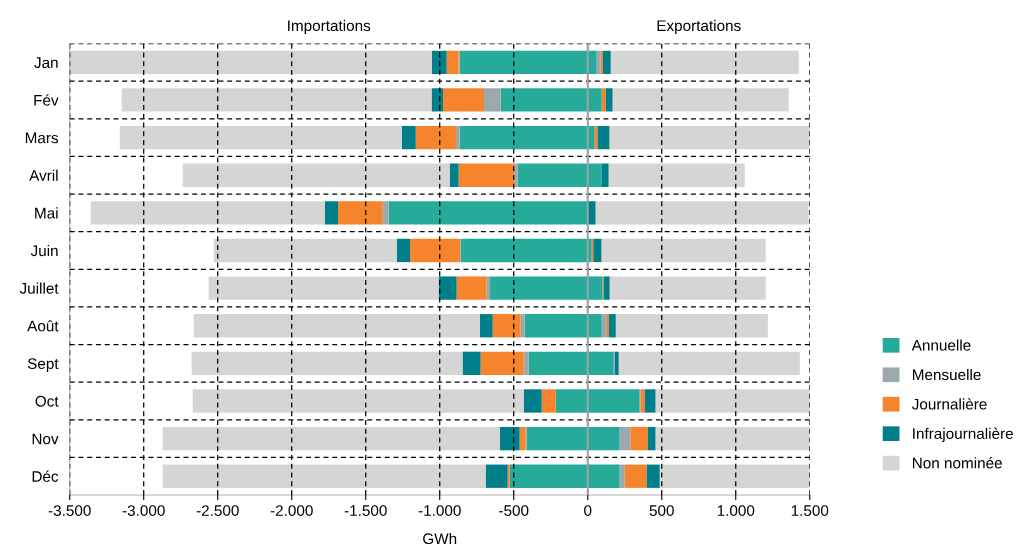  Describe the element at coordinates (514, 510) in the screenshot. I see `x-tick-label: -500` at that location.